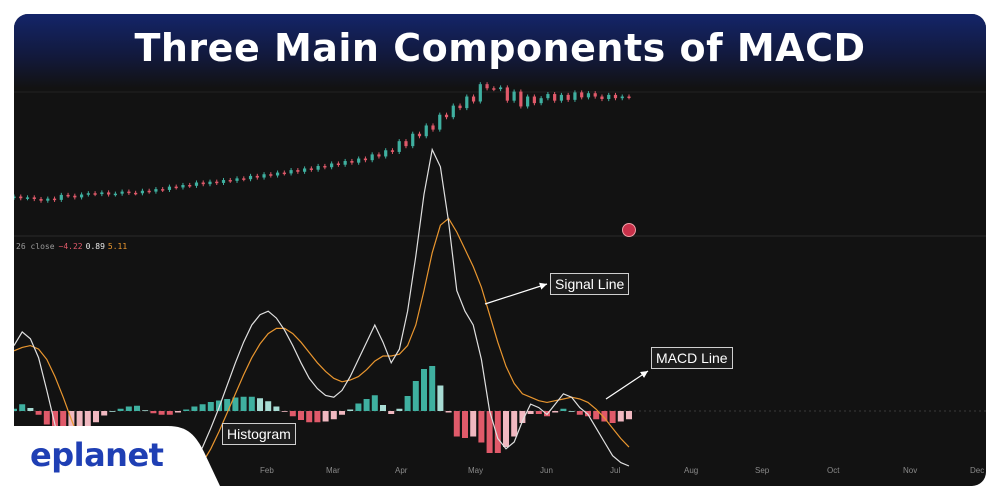  What do you see at coordinates (267, 470) in the screenshot?
I see `x-tick-label: Feb` at bounding box center [267, 470].